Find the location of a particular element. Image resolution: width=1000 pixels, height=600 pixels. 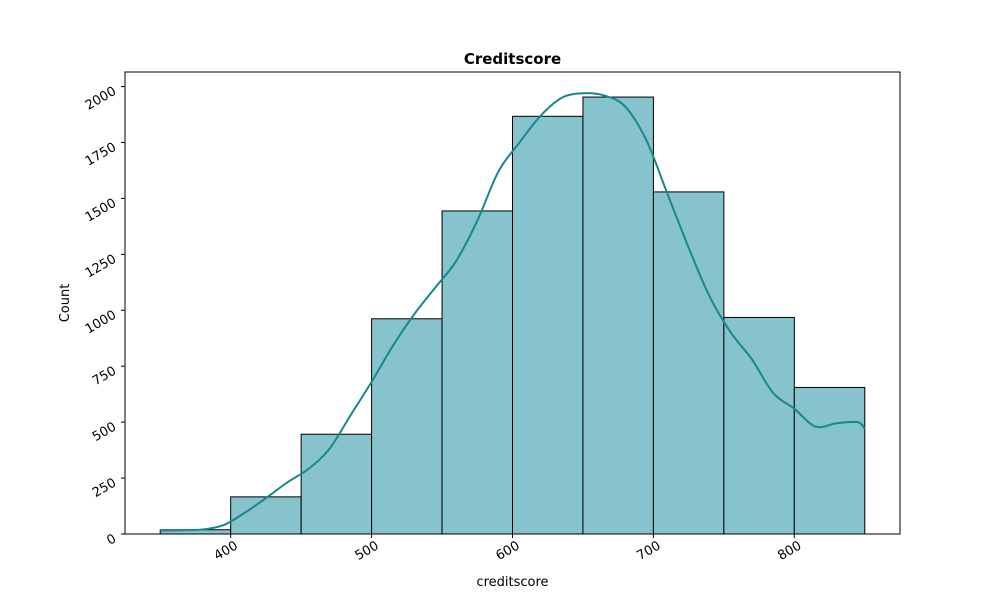

y-tick-label: 1250 is located at coordinates (101, 267).